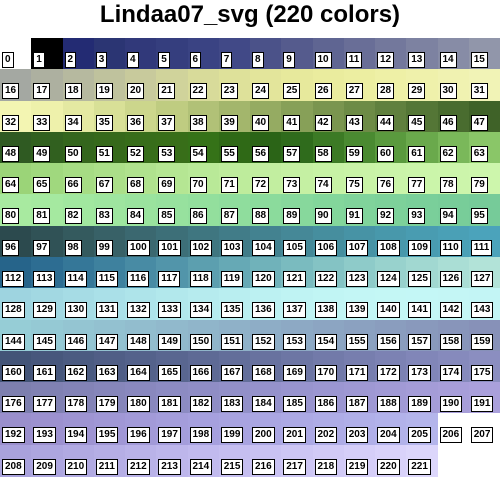 This screenshot has height=477, width=500. Describe the element at coordinates (359, 210) in the screenshot. I see `color-swatch: 91` at that location.